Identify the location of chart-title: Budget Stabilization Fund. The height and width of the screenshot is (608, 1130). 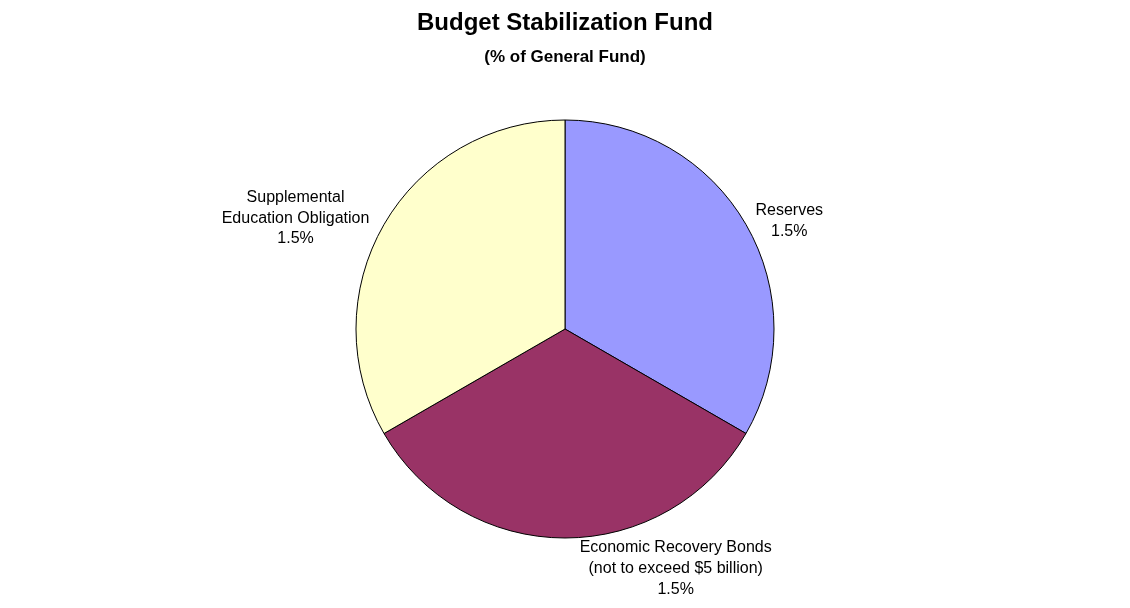
(565, 22).